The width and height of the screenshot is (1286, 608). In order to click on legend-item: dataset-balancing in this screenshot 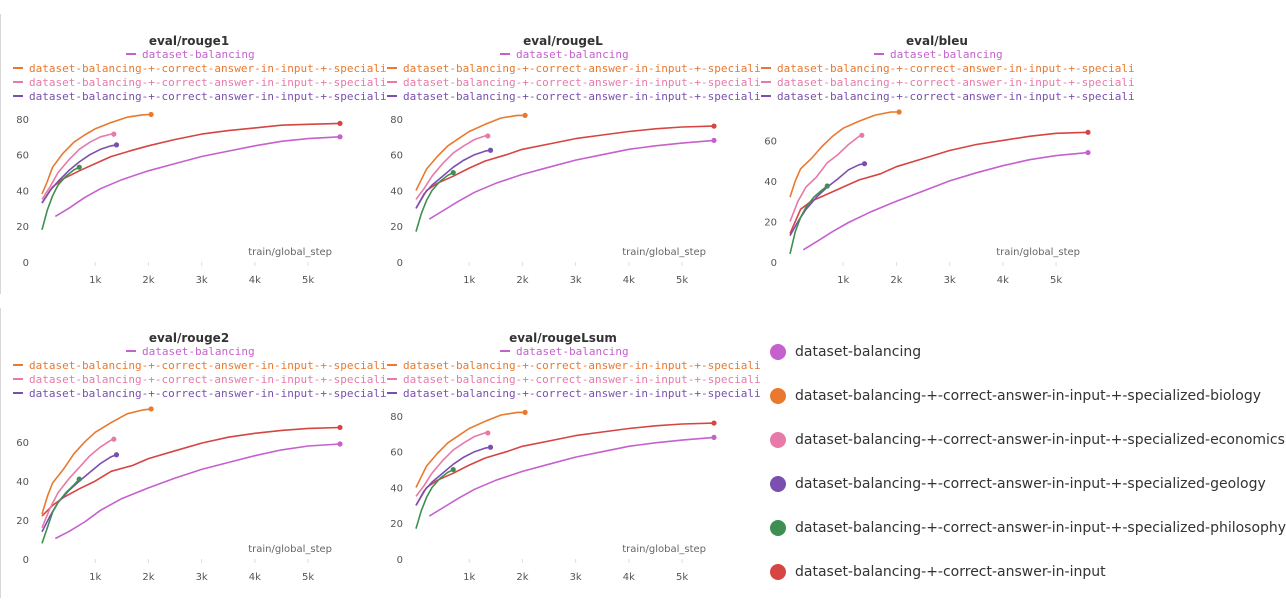, I will do `click(1027, 352)`.